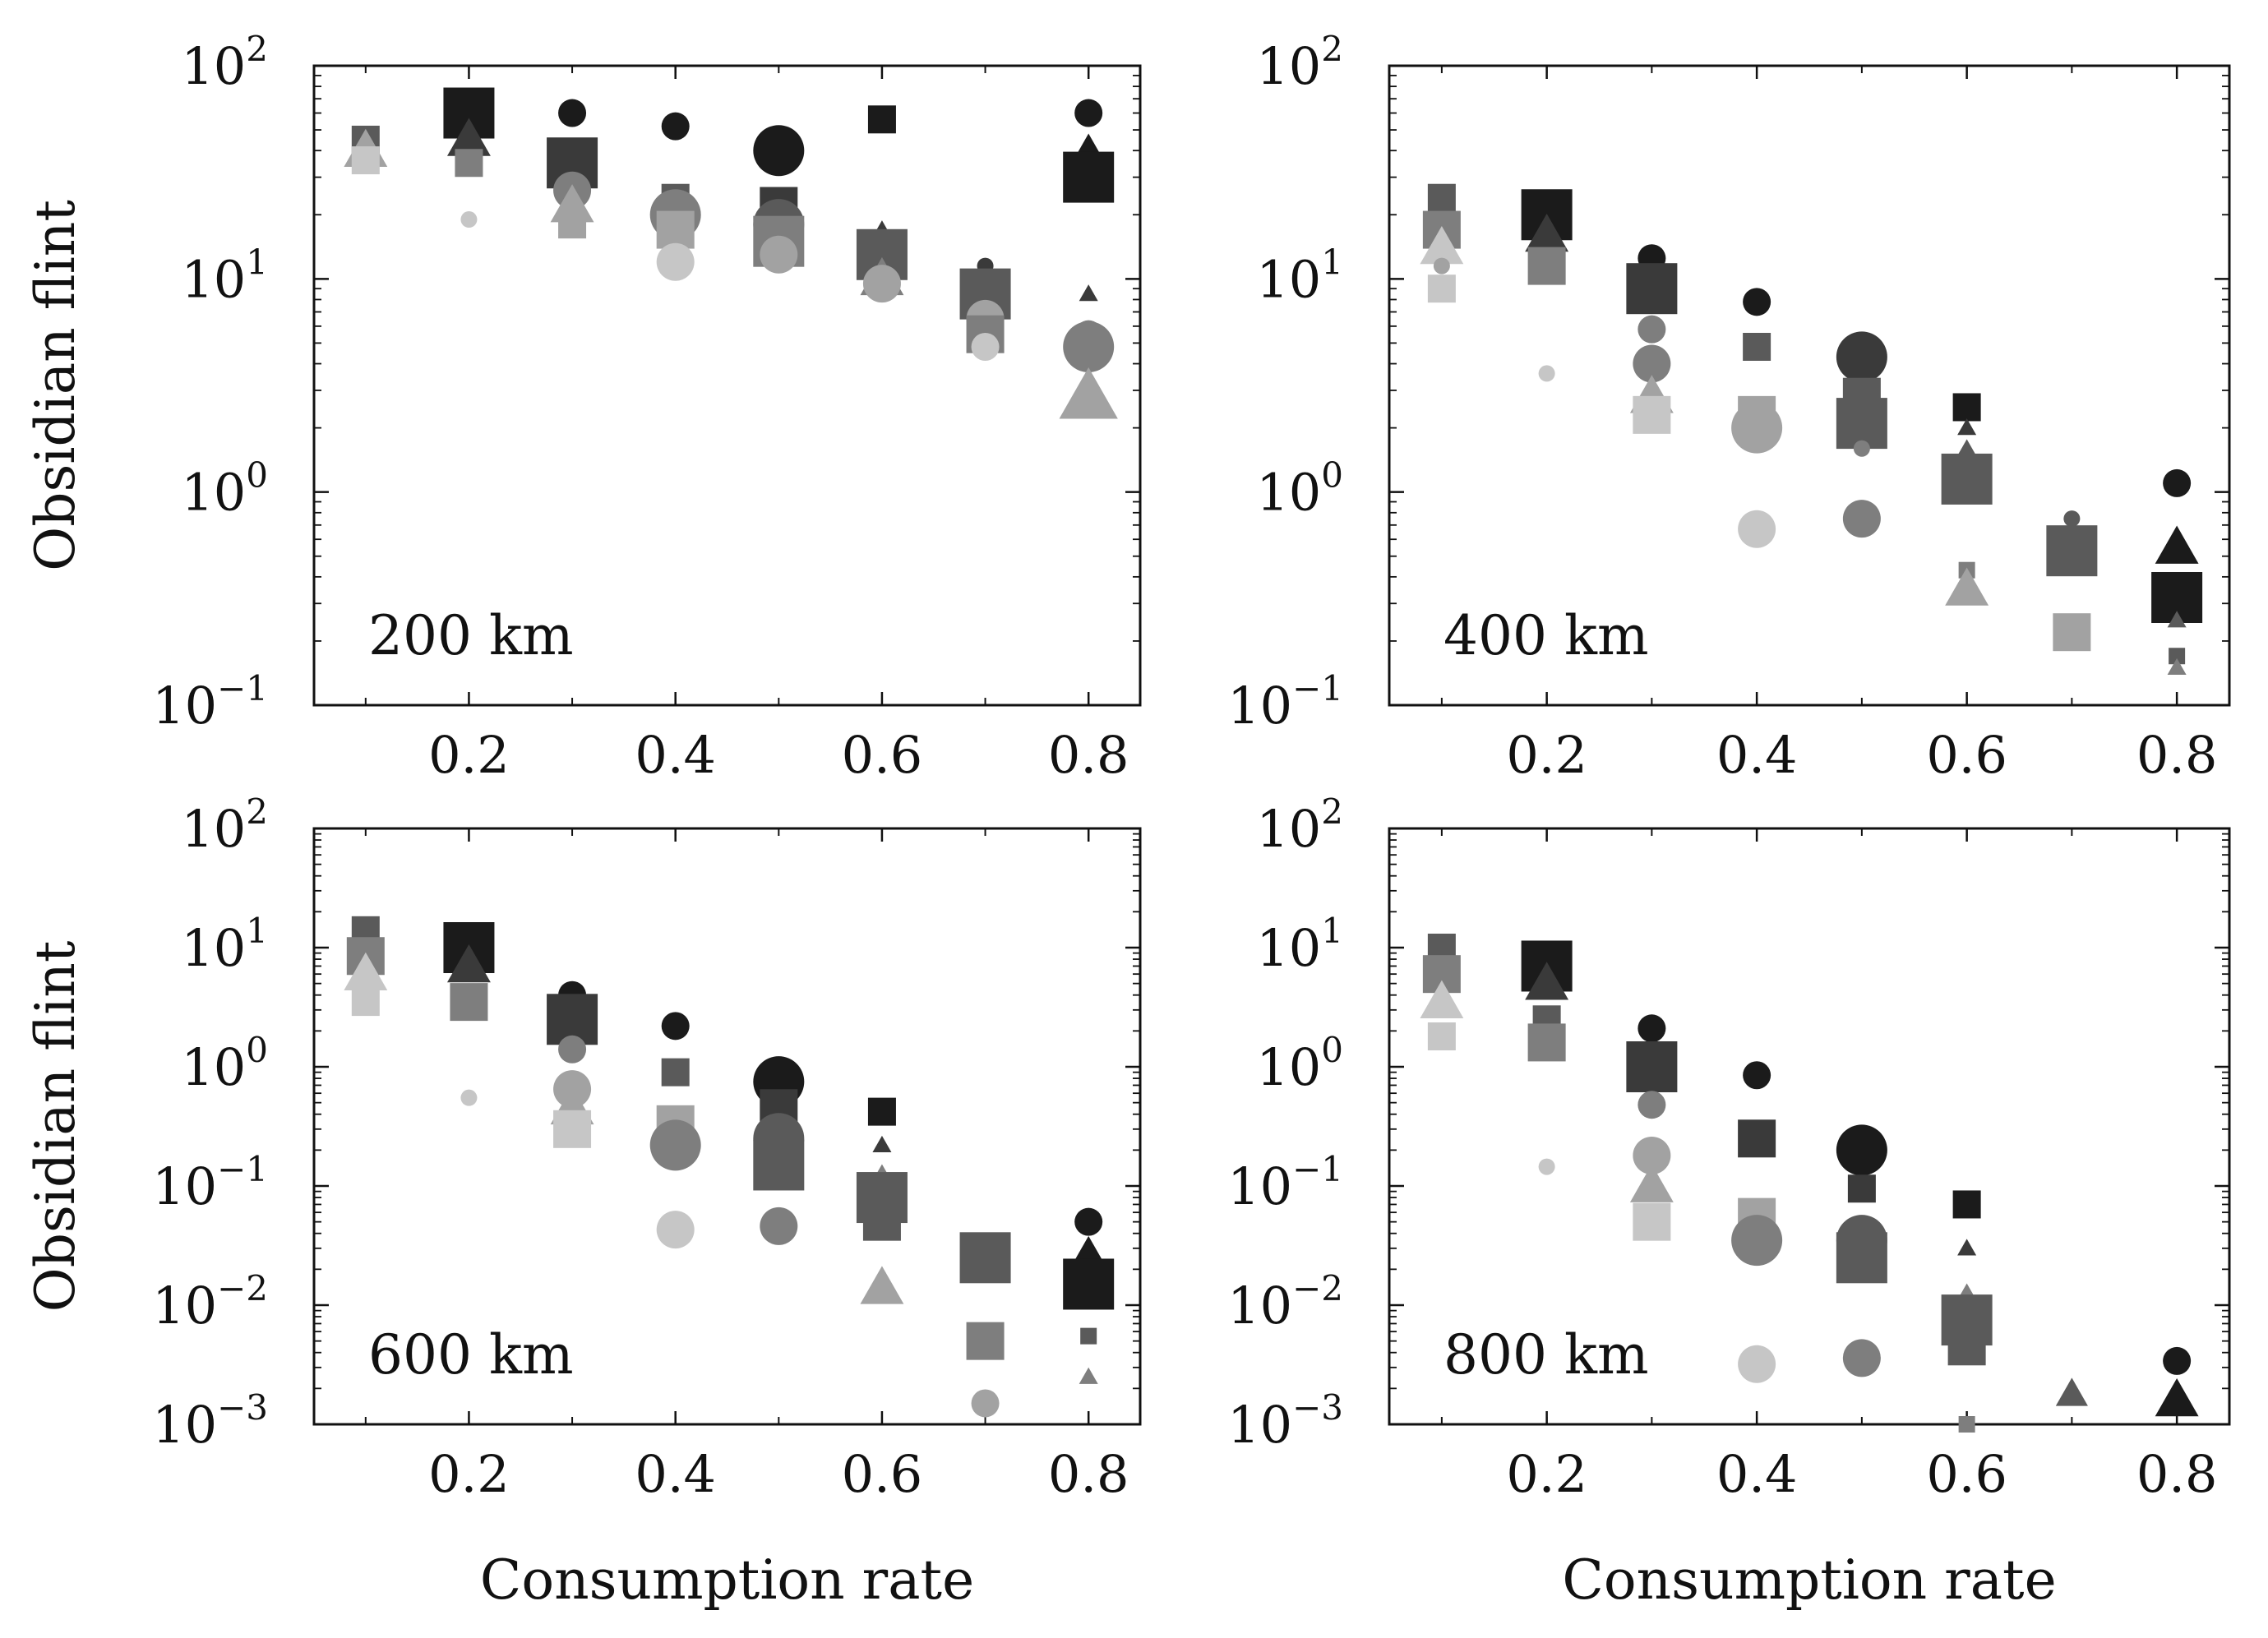 Image resolution: width=2268 pixels, height=1638 pixels. I want to click on panel-label: 600 km, so click(471, 1355).